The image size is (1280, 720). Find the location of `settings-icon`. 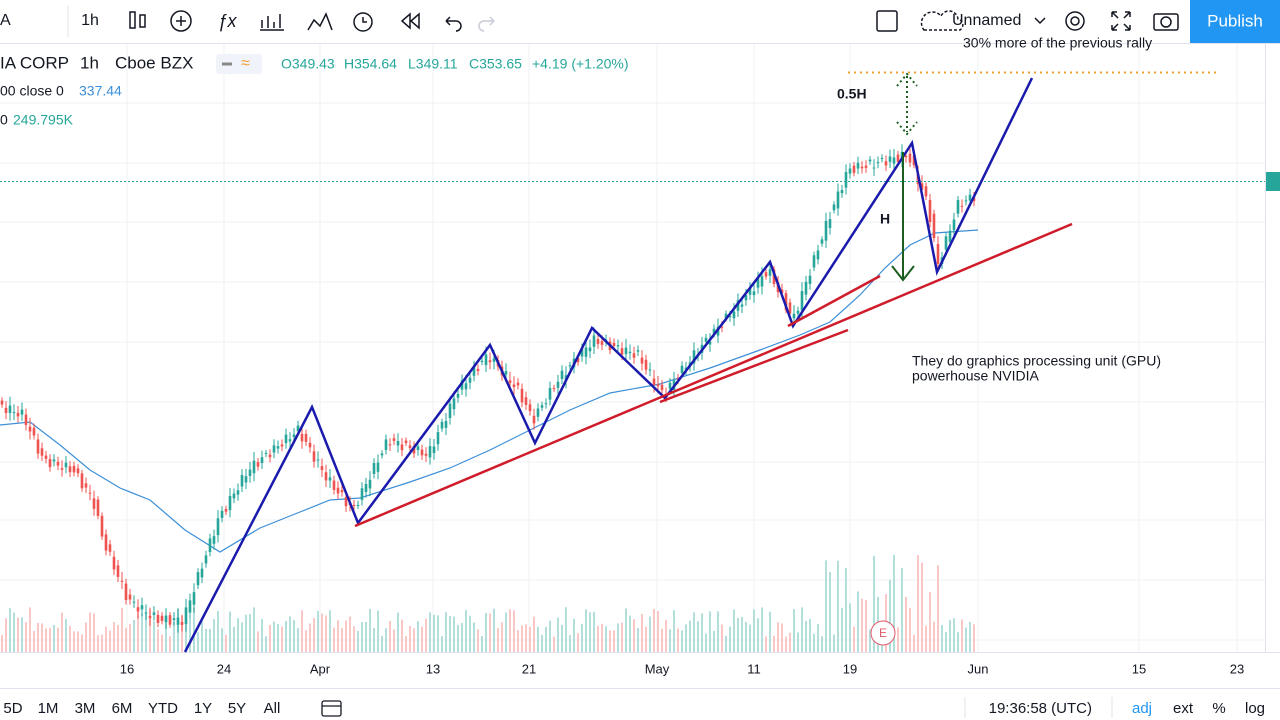

settings-icon is located at coordinates (1075, 21).